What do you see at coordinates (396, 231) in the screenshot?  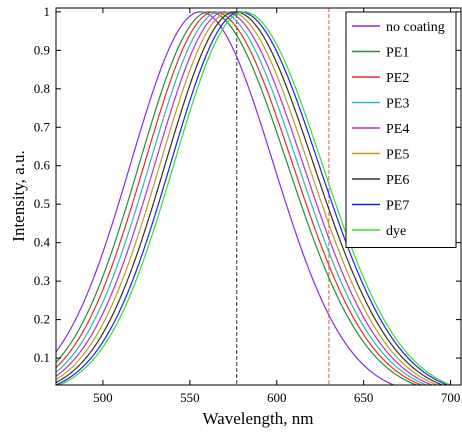 I see `legend-label: dye` at bounding box center [396, 231].